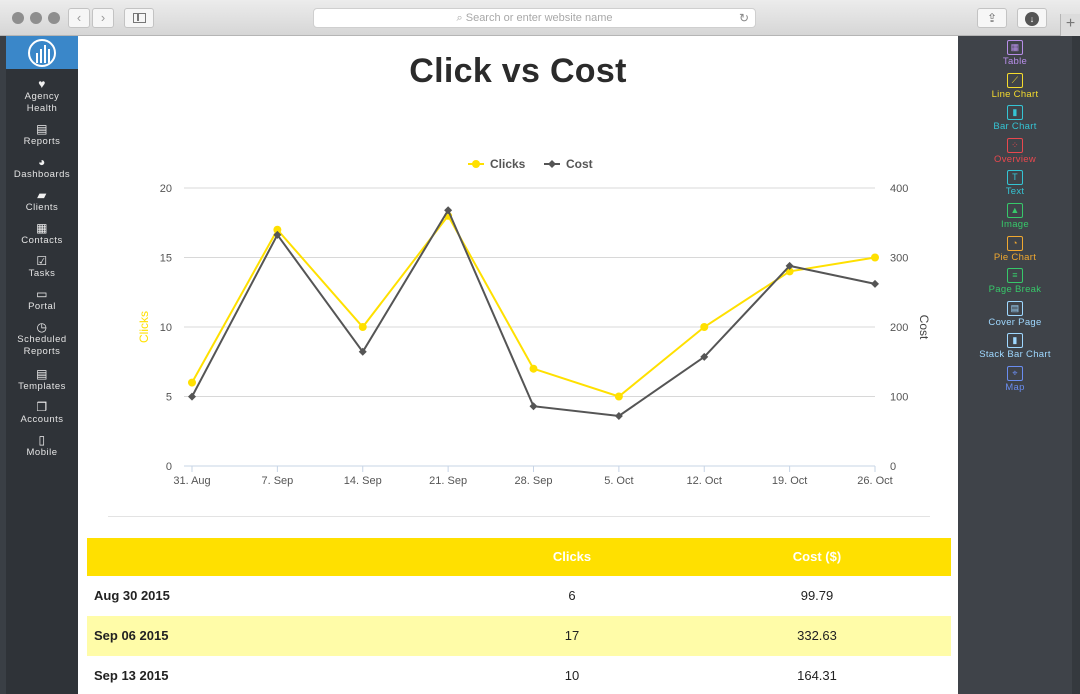  What do you see at coordinates (42, 327) in the screenshot?
I see `clock-icon: ◷` at bounding box center [42, 327].